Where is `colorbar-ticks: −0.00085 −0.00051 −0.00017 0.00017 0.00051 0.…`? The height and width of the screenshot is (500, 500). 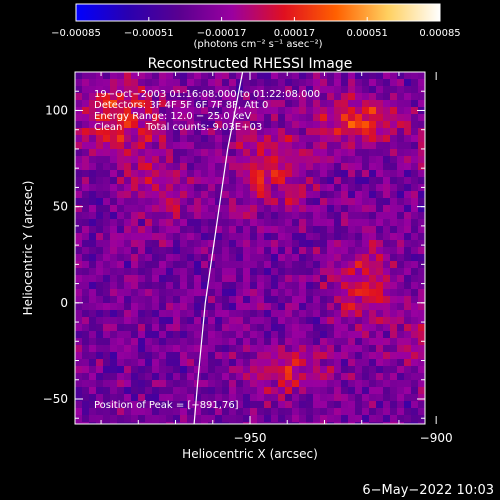
colorbar-ticks: −0.00085 −0.00051 −0.00017 0.00017 0.00051 0.… is located at coordinates (256, 28).